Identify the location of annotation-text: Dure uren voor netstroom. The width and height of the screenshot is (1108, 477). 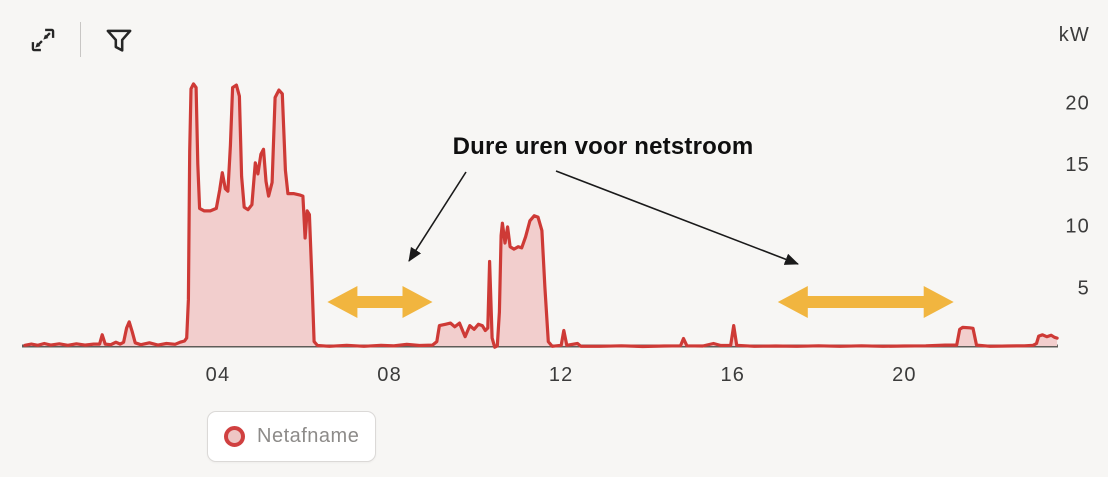
(603, 146).